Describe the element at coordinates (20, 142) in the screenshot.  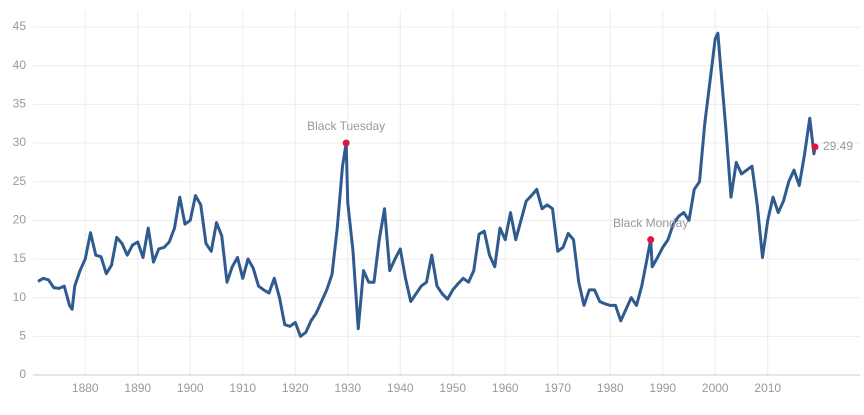
I see `y-tick-label: 30` at that location.